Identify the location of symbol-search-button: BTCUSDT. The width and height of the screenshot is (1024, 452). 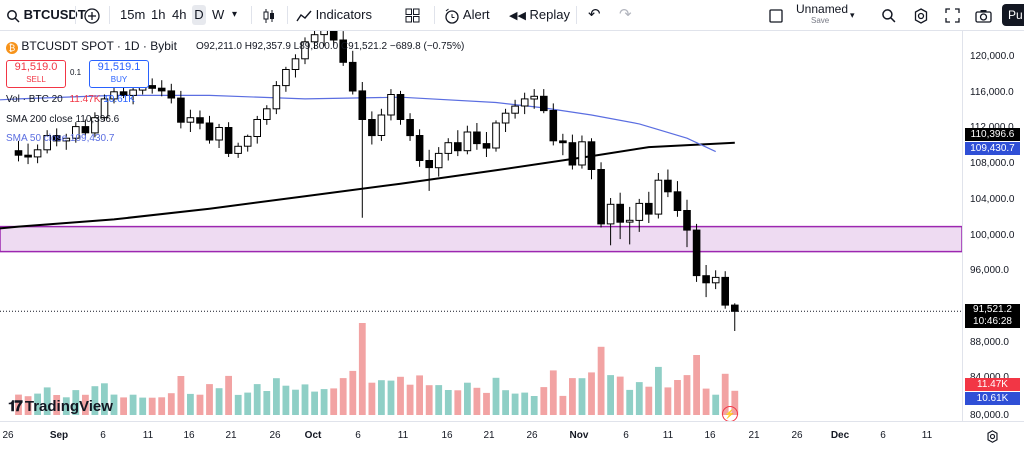
(46, 15).